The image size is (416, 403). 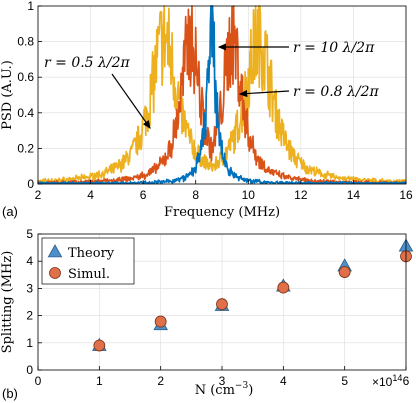 I want to click on panel-b-x-axis-label: N (cm−3), so click(x=224, y=389).